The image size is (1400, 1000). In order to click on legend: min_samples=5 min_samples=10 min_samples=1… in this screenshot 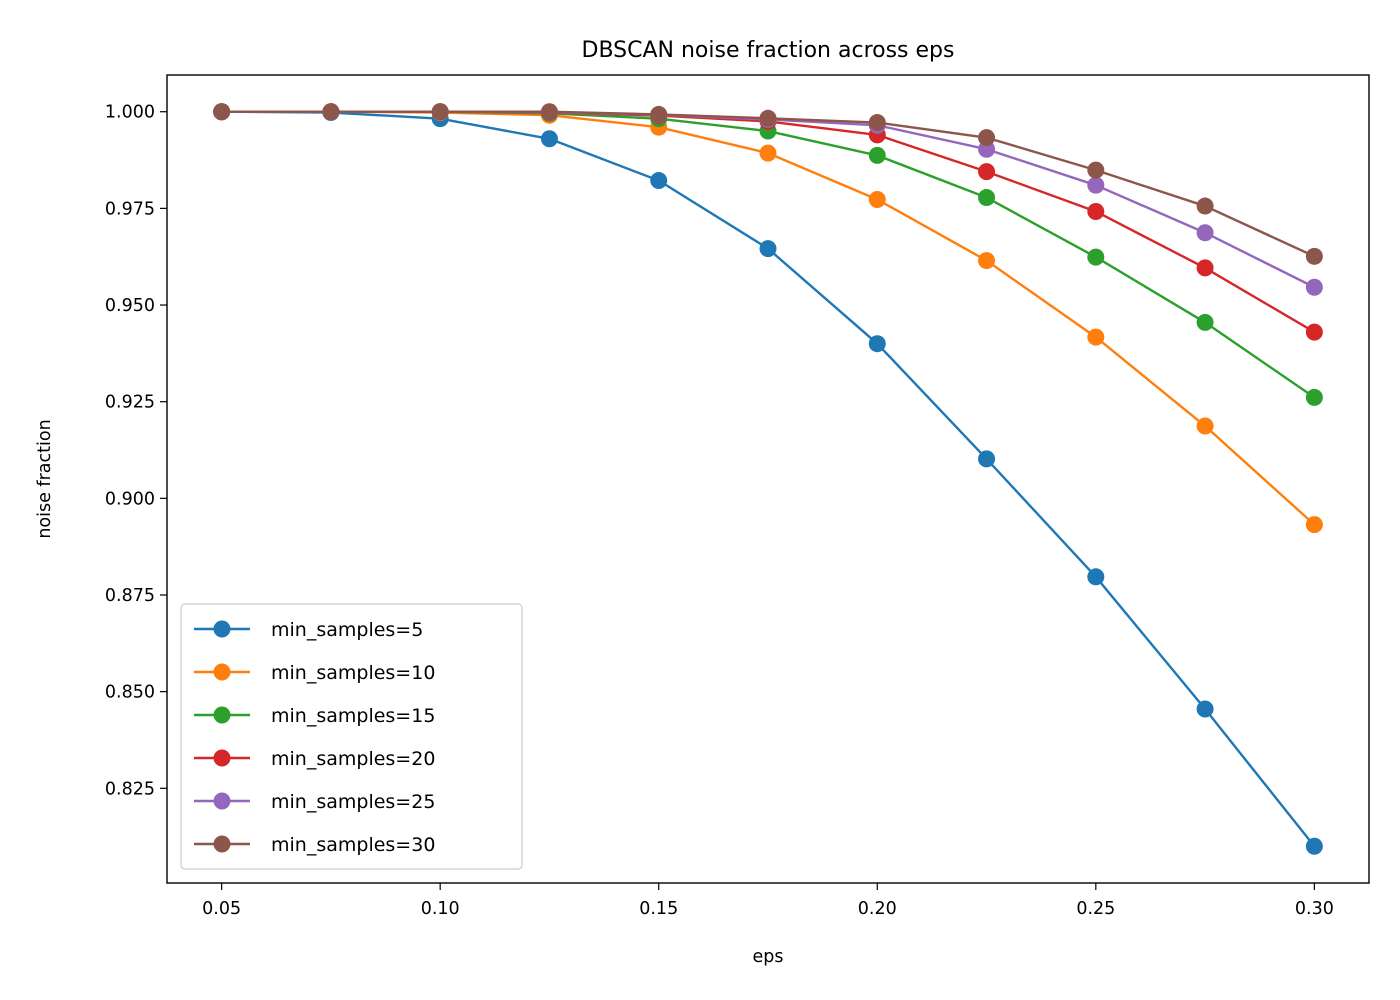, I will do `click(351, 736)`.